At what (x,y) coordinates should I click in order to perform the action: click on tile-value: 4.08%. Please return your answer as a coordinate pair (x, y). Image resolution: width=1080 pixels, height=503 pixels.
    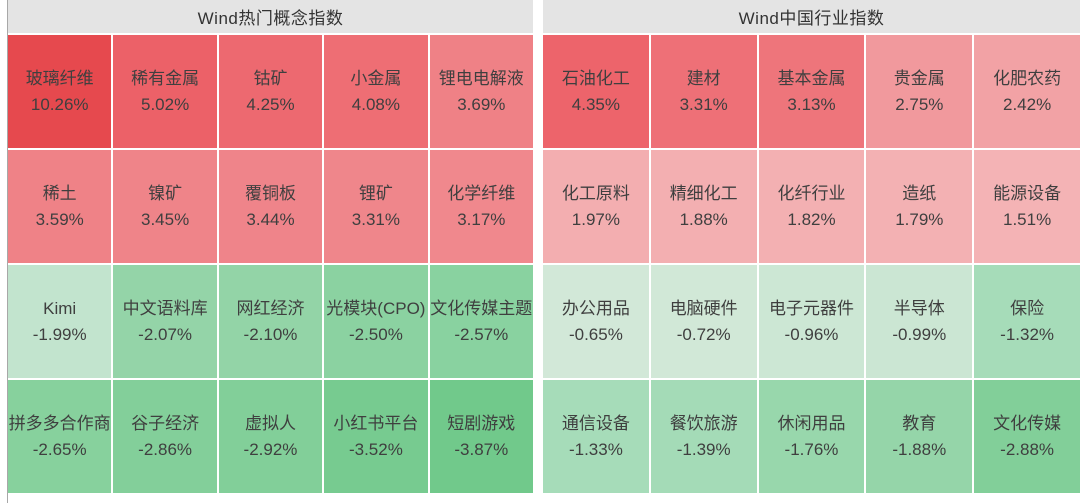
    Looking at the image, I should click on (375, 104).